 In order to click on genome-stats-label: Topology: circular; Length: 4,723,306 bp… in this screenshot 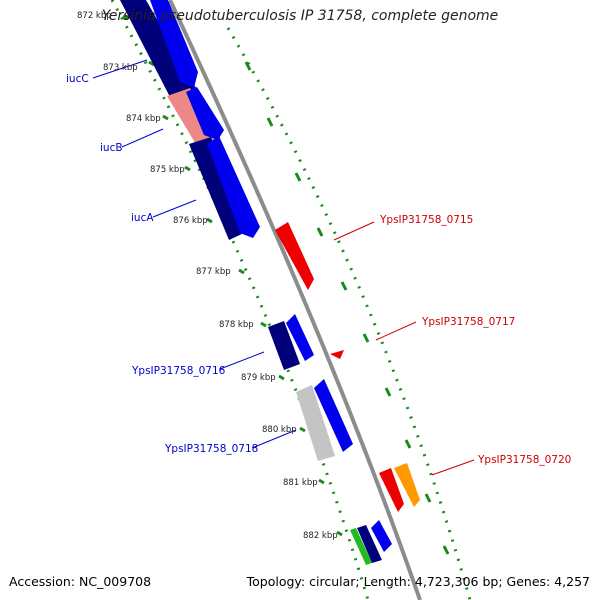, I will do `click(418, 581)`.